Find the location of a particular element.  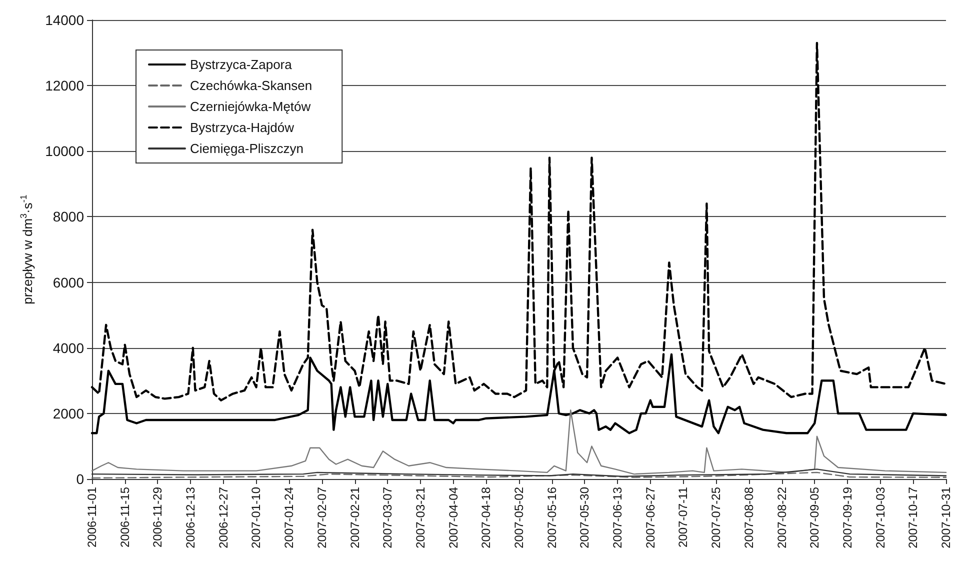

y-tick-label: 14000 is located at coordinates (64, 20).